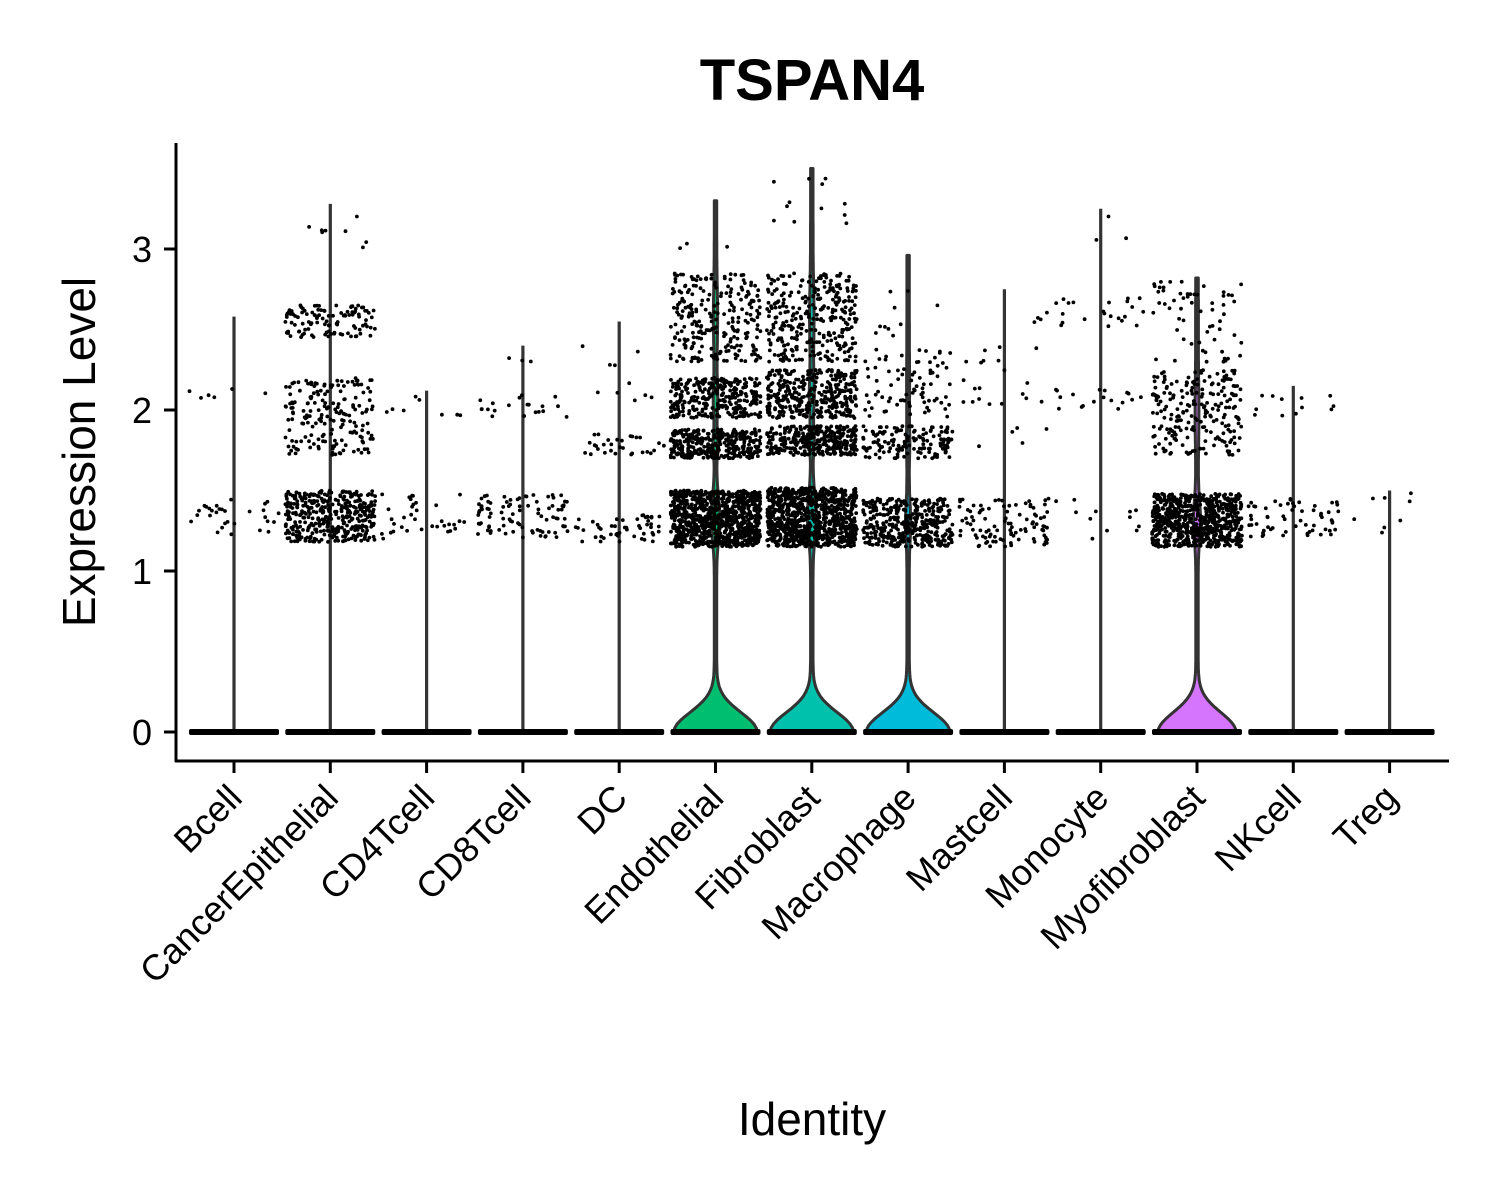 This screenshot has height=1200, width=1500. I want to click on violin-group-Endothelial, so click(715, 467).